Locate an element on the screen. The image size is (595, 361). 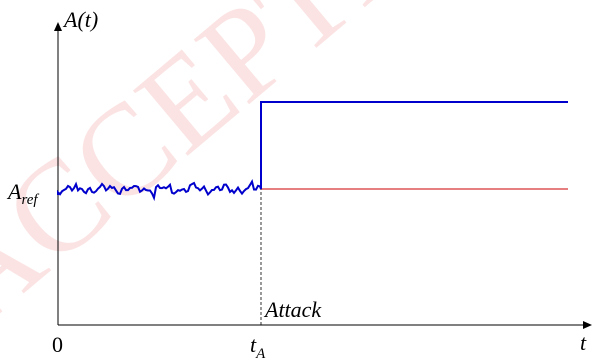
x-tick-label-attack-time: tA is located at coordinates (258, 346).